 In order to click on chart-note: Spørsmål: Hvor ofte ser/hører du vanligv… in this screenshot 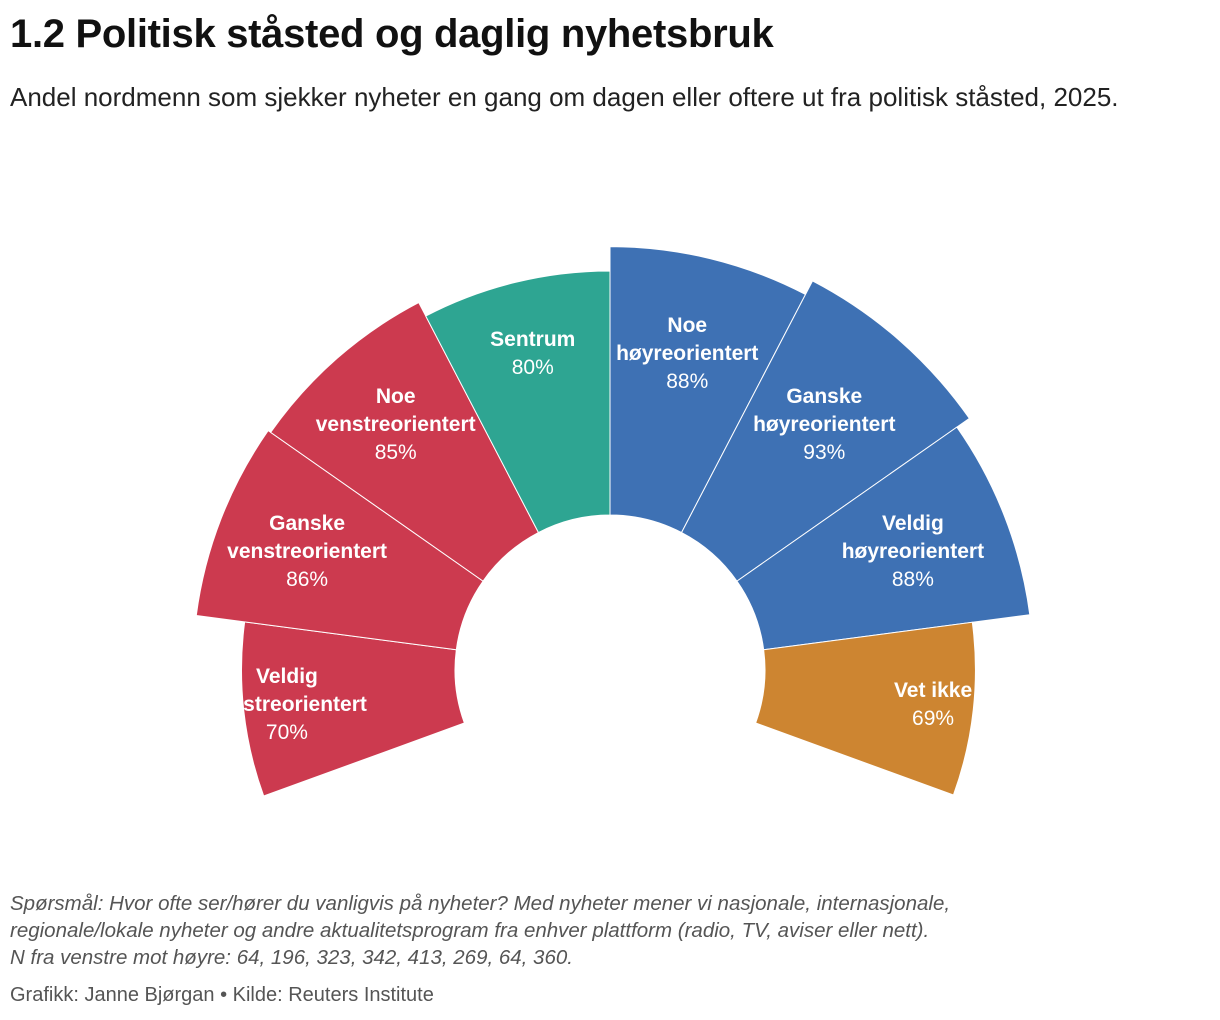, I will do `click(610, 930)`.